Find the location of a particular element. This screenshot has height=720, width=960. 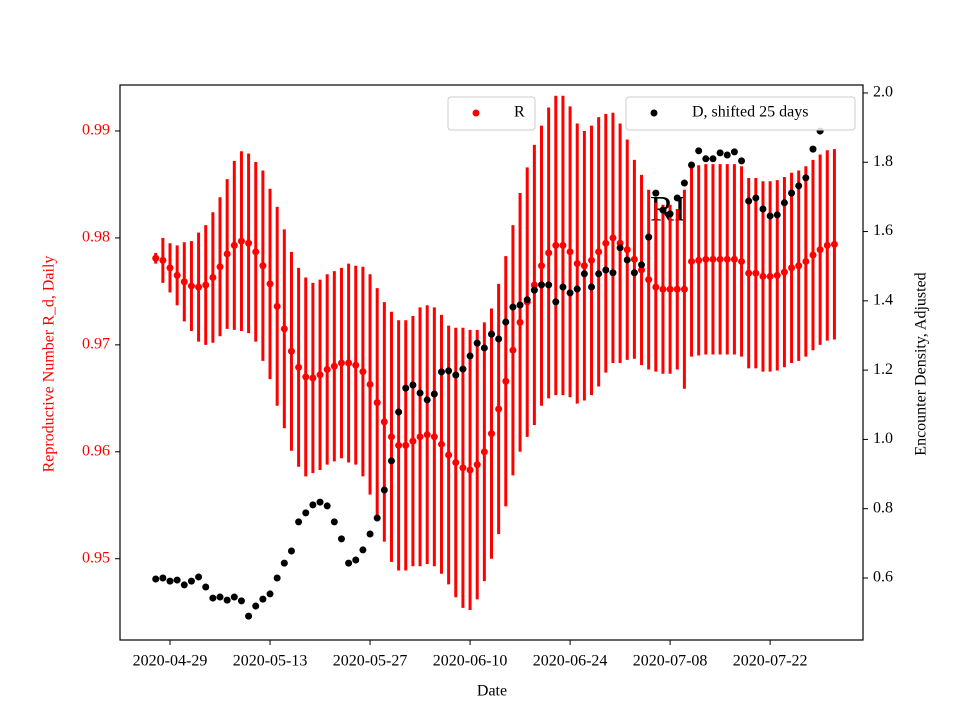

y2-tick-label: 1.4 is located at coordinates (883, 300).